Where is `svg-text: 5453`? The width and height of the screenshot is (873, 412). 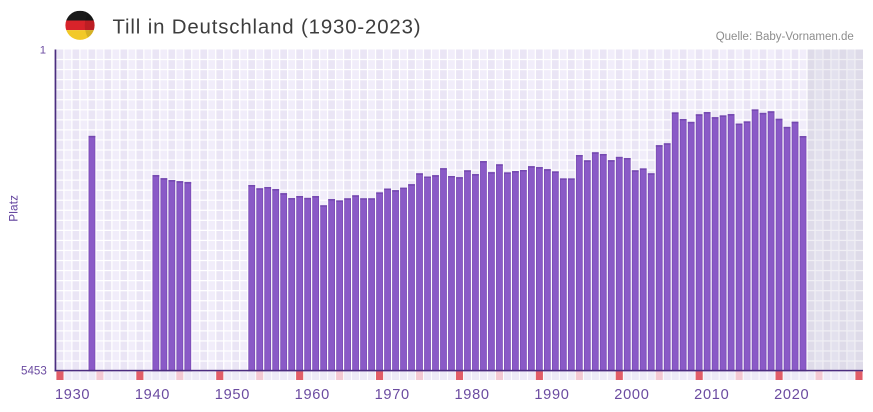 svg-text: 5453 is located at coordinates (34, 370).